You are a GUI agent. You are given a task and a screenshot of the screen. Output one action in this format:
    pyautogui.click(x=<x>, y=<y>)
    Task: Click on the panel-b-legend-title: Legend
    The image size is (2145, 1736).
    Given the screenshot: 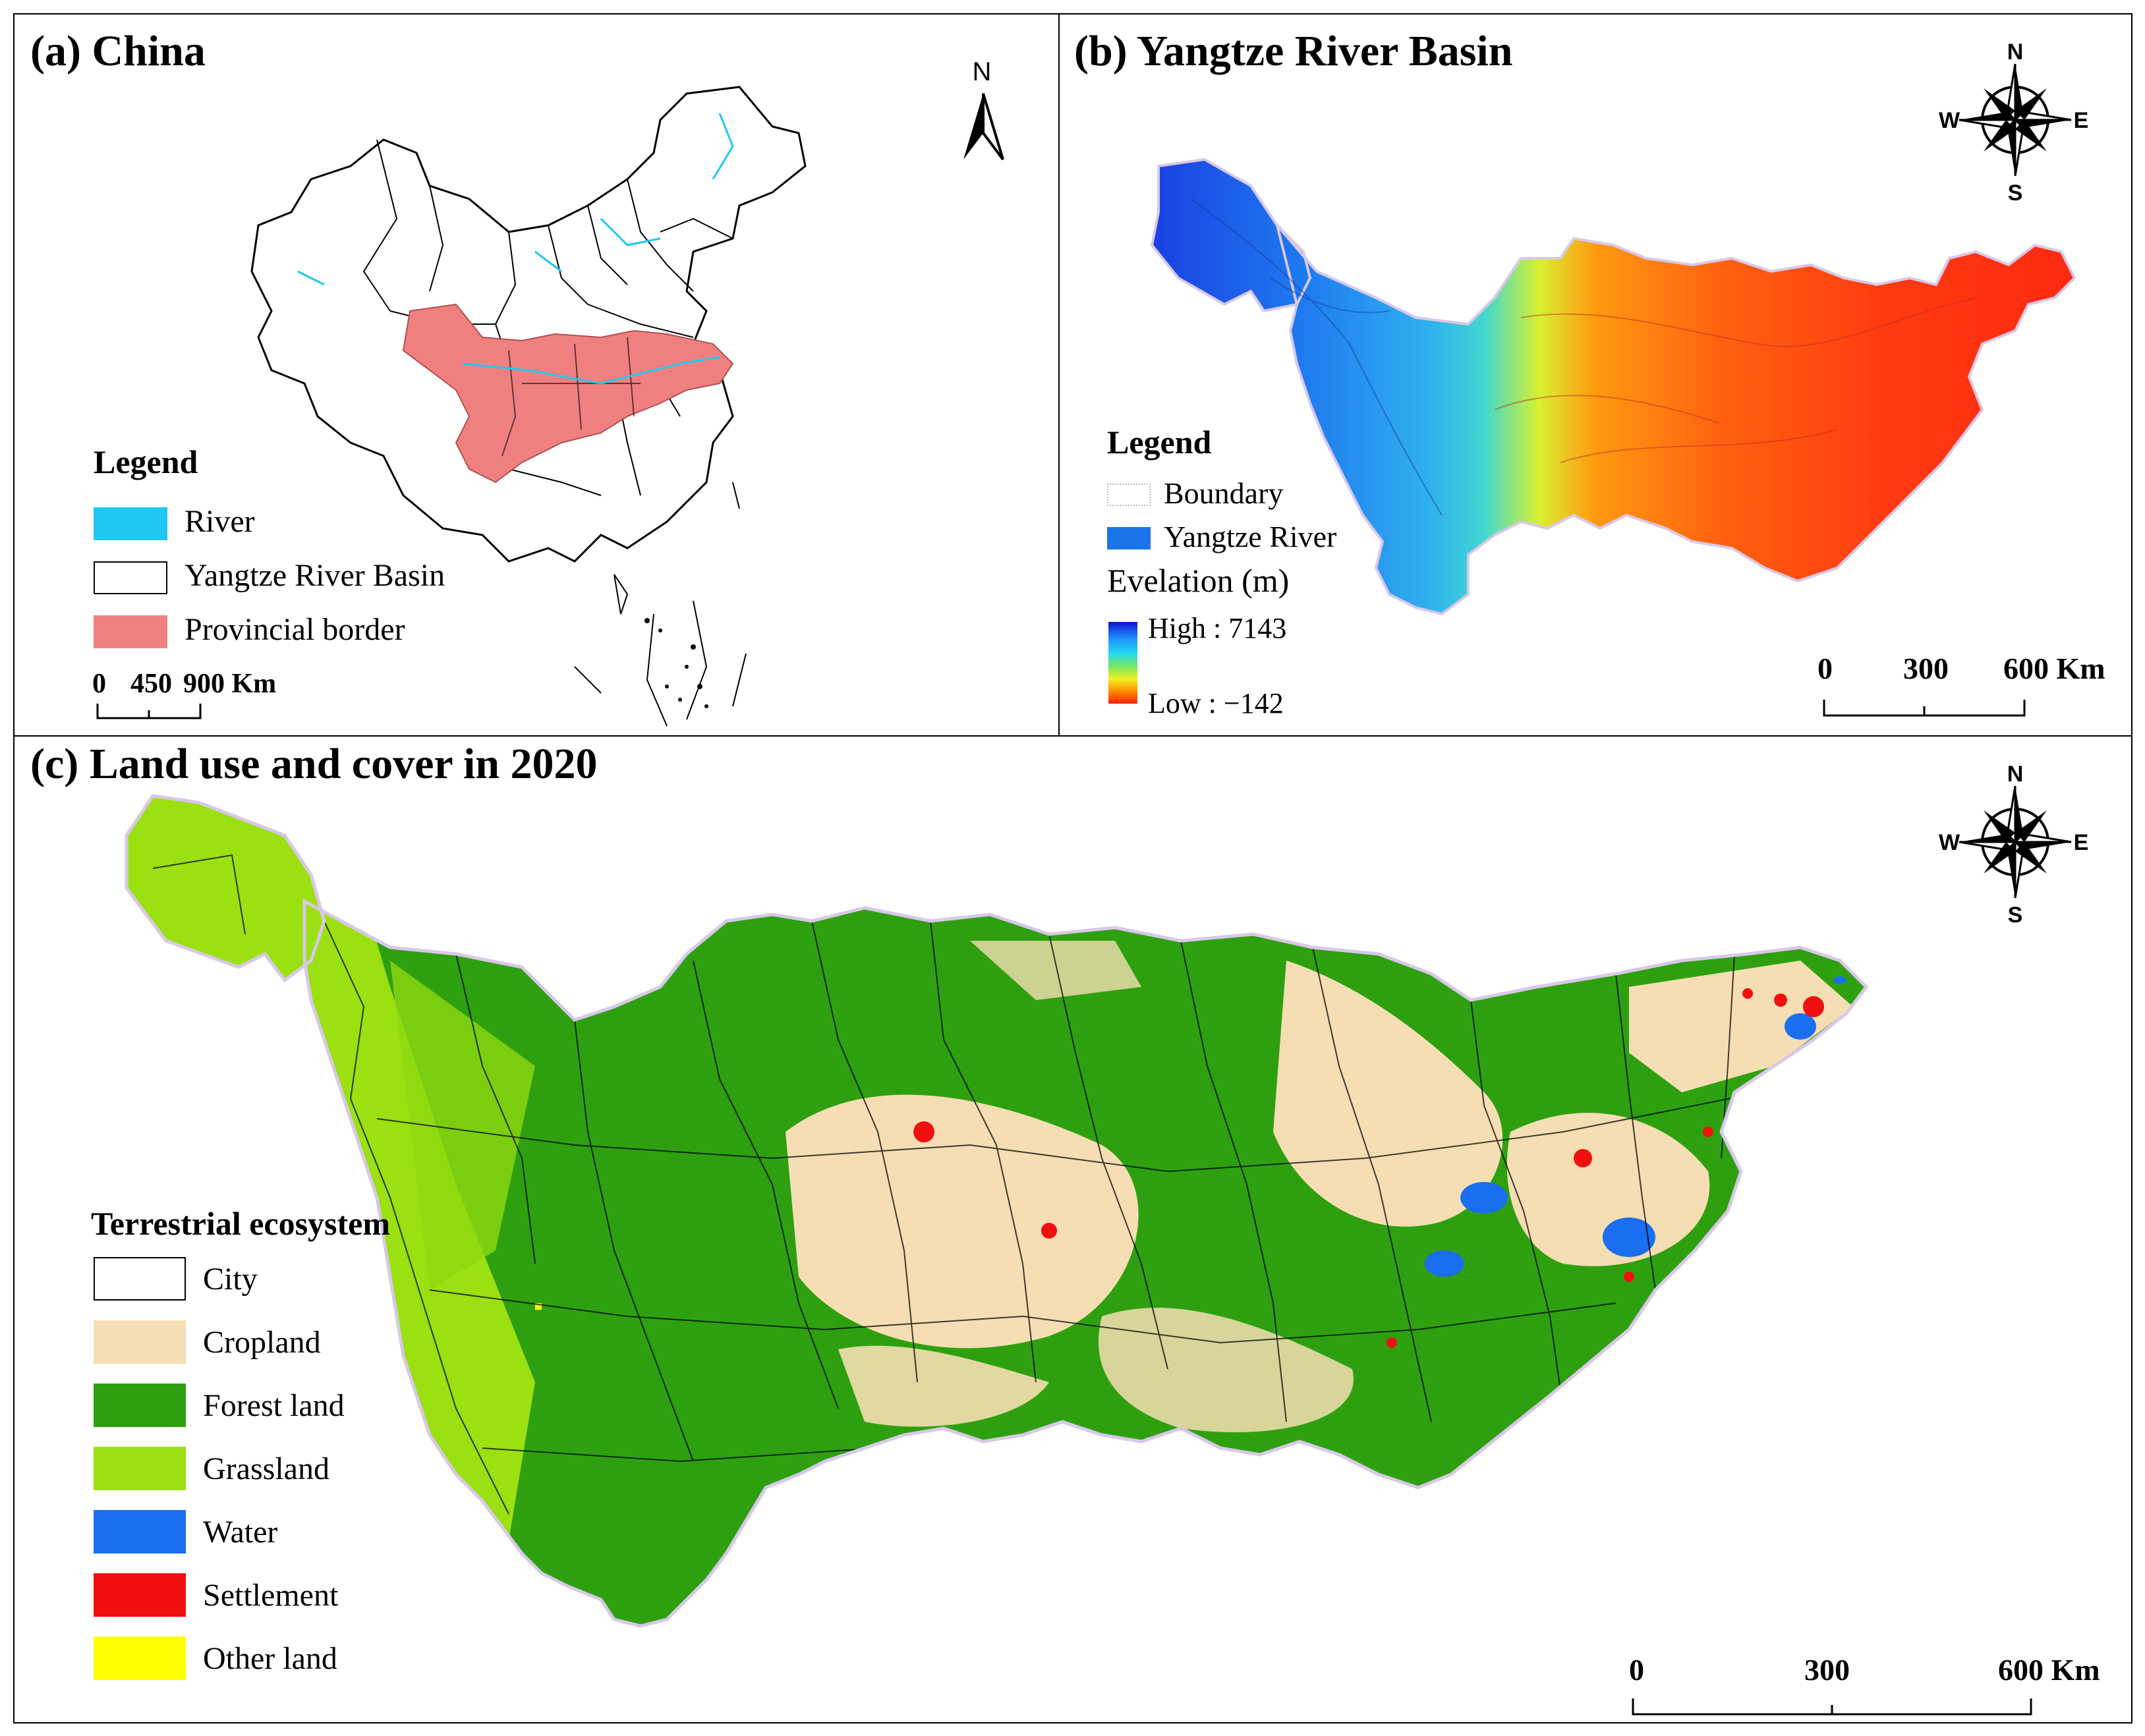 What is the action you would take?
    pyautogui.click(x=1159, y=442)
    